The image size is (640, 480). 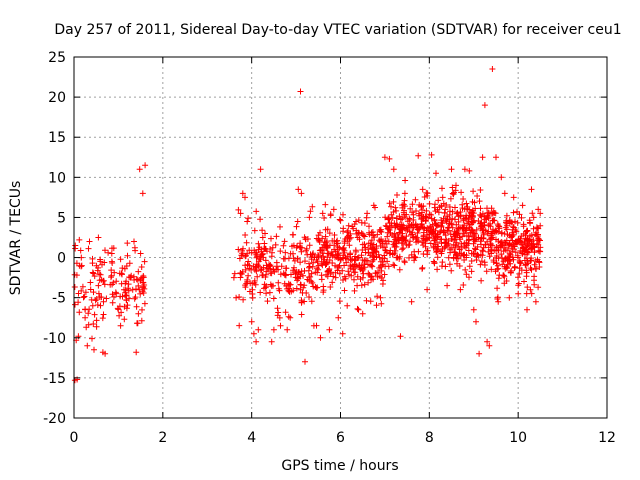 I want to click on x-axis-title: GPS time / hours, so click(x=339, y=466).